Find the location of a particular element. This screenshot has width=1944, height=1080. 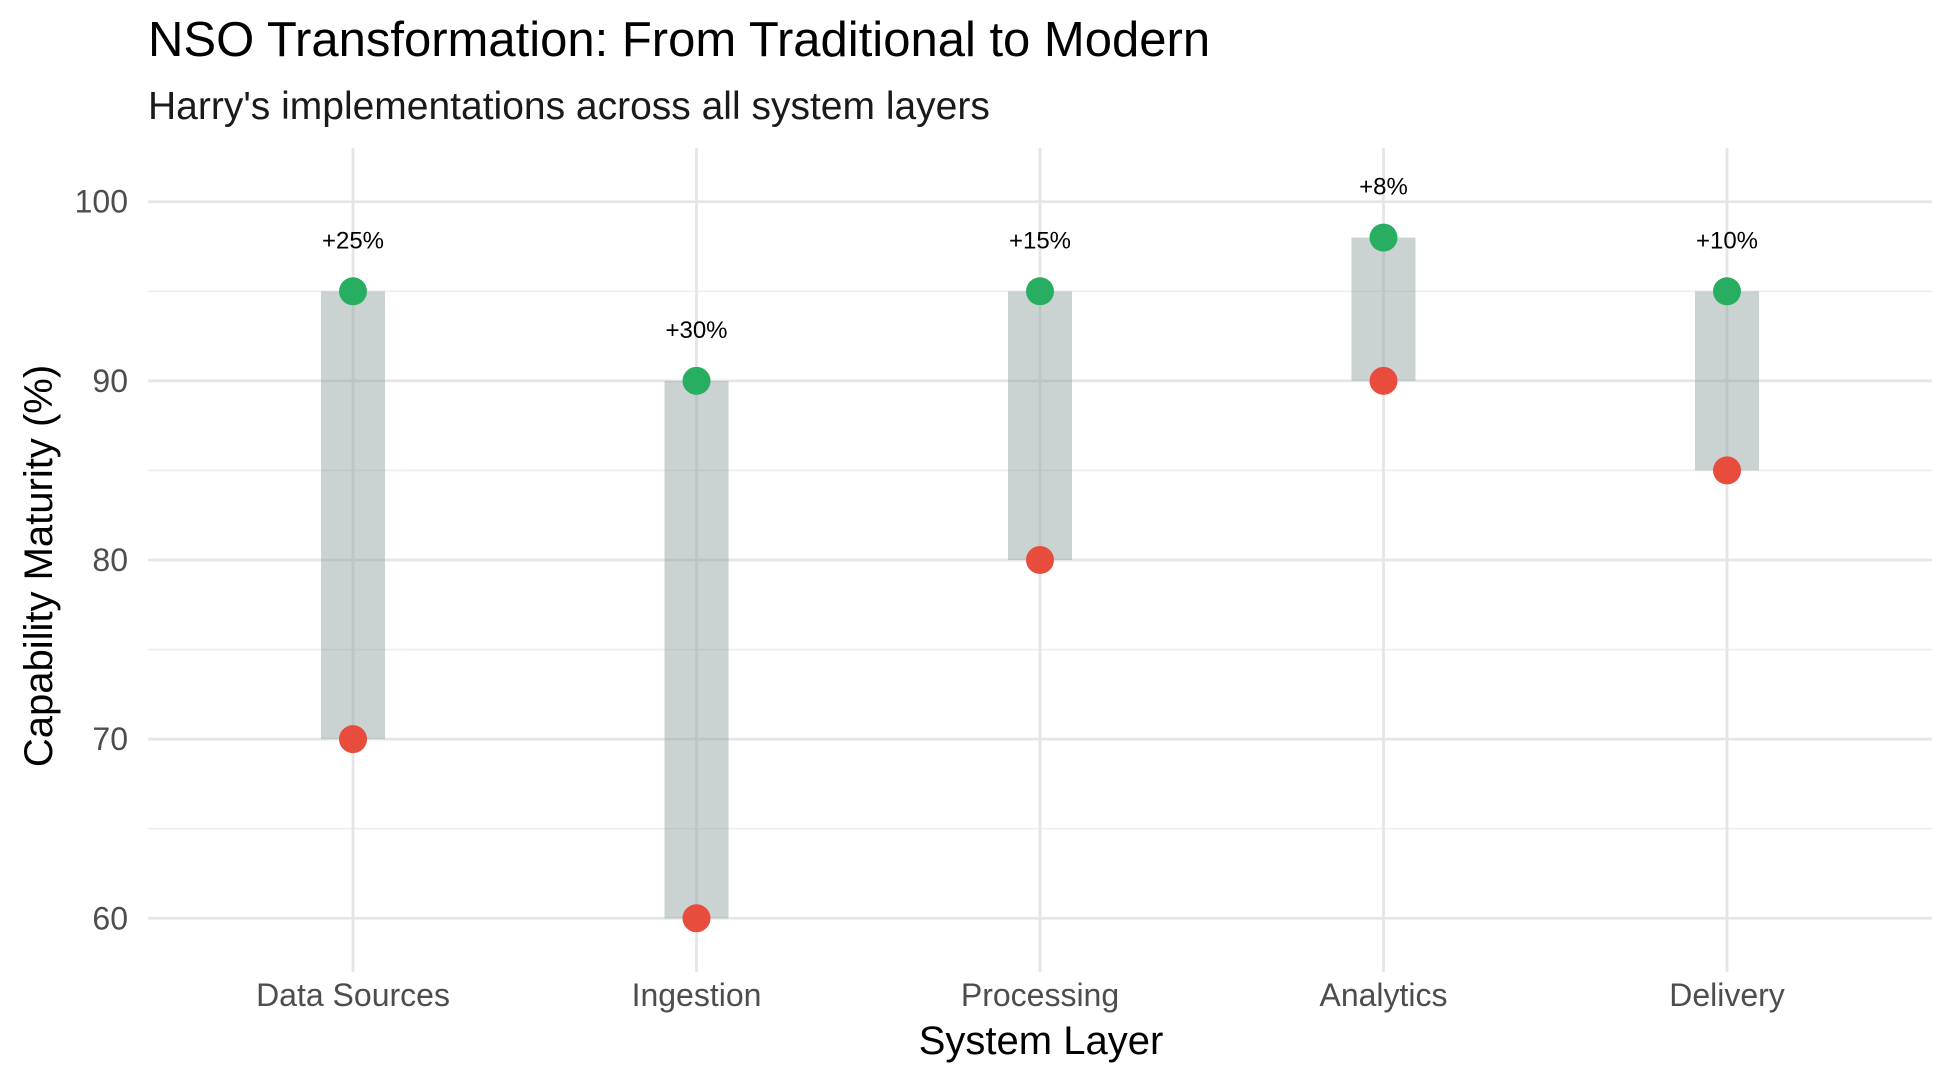

x-tick-label: Ingestion is located at coordinates (697, 995).